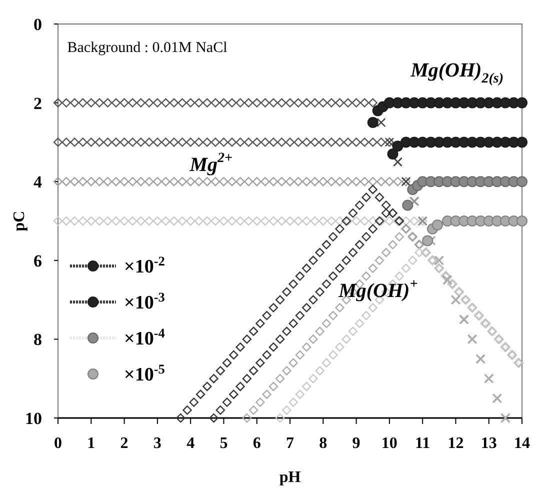 The width and height of the screenshot is (542, 496). Describe the element at coordinates (488, 443) in the screenshot. I see `x-tick-label: 13` at that location.